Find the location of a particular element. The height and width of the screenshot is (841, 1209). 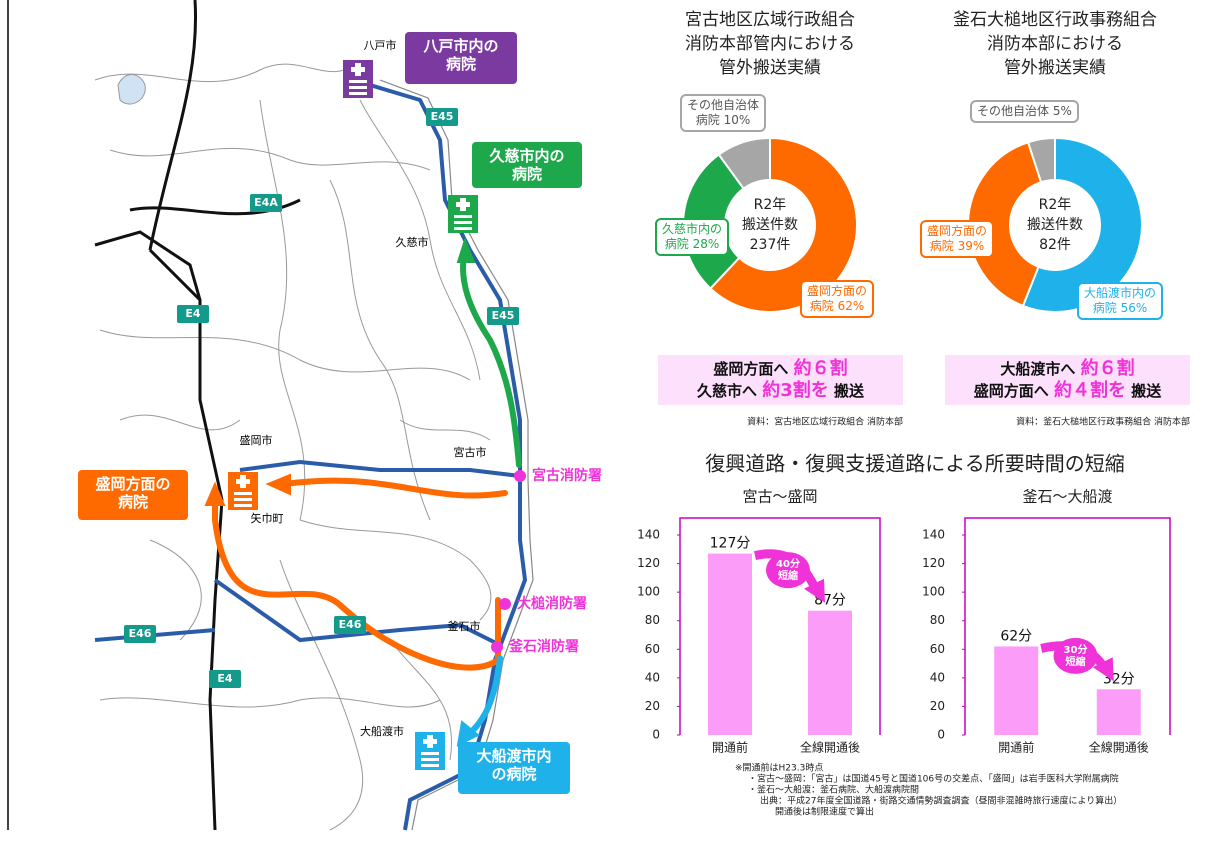

station-label: 宮古消防署 is located at coordinates (567, 475).